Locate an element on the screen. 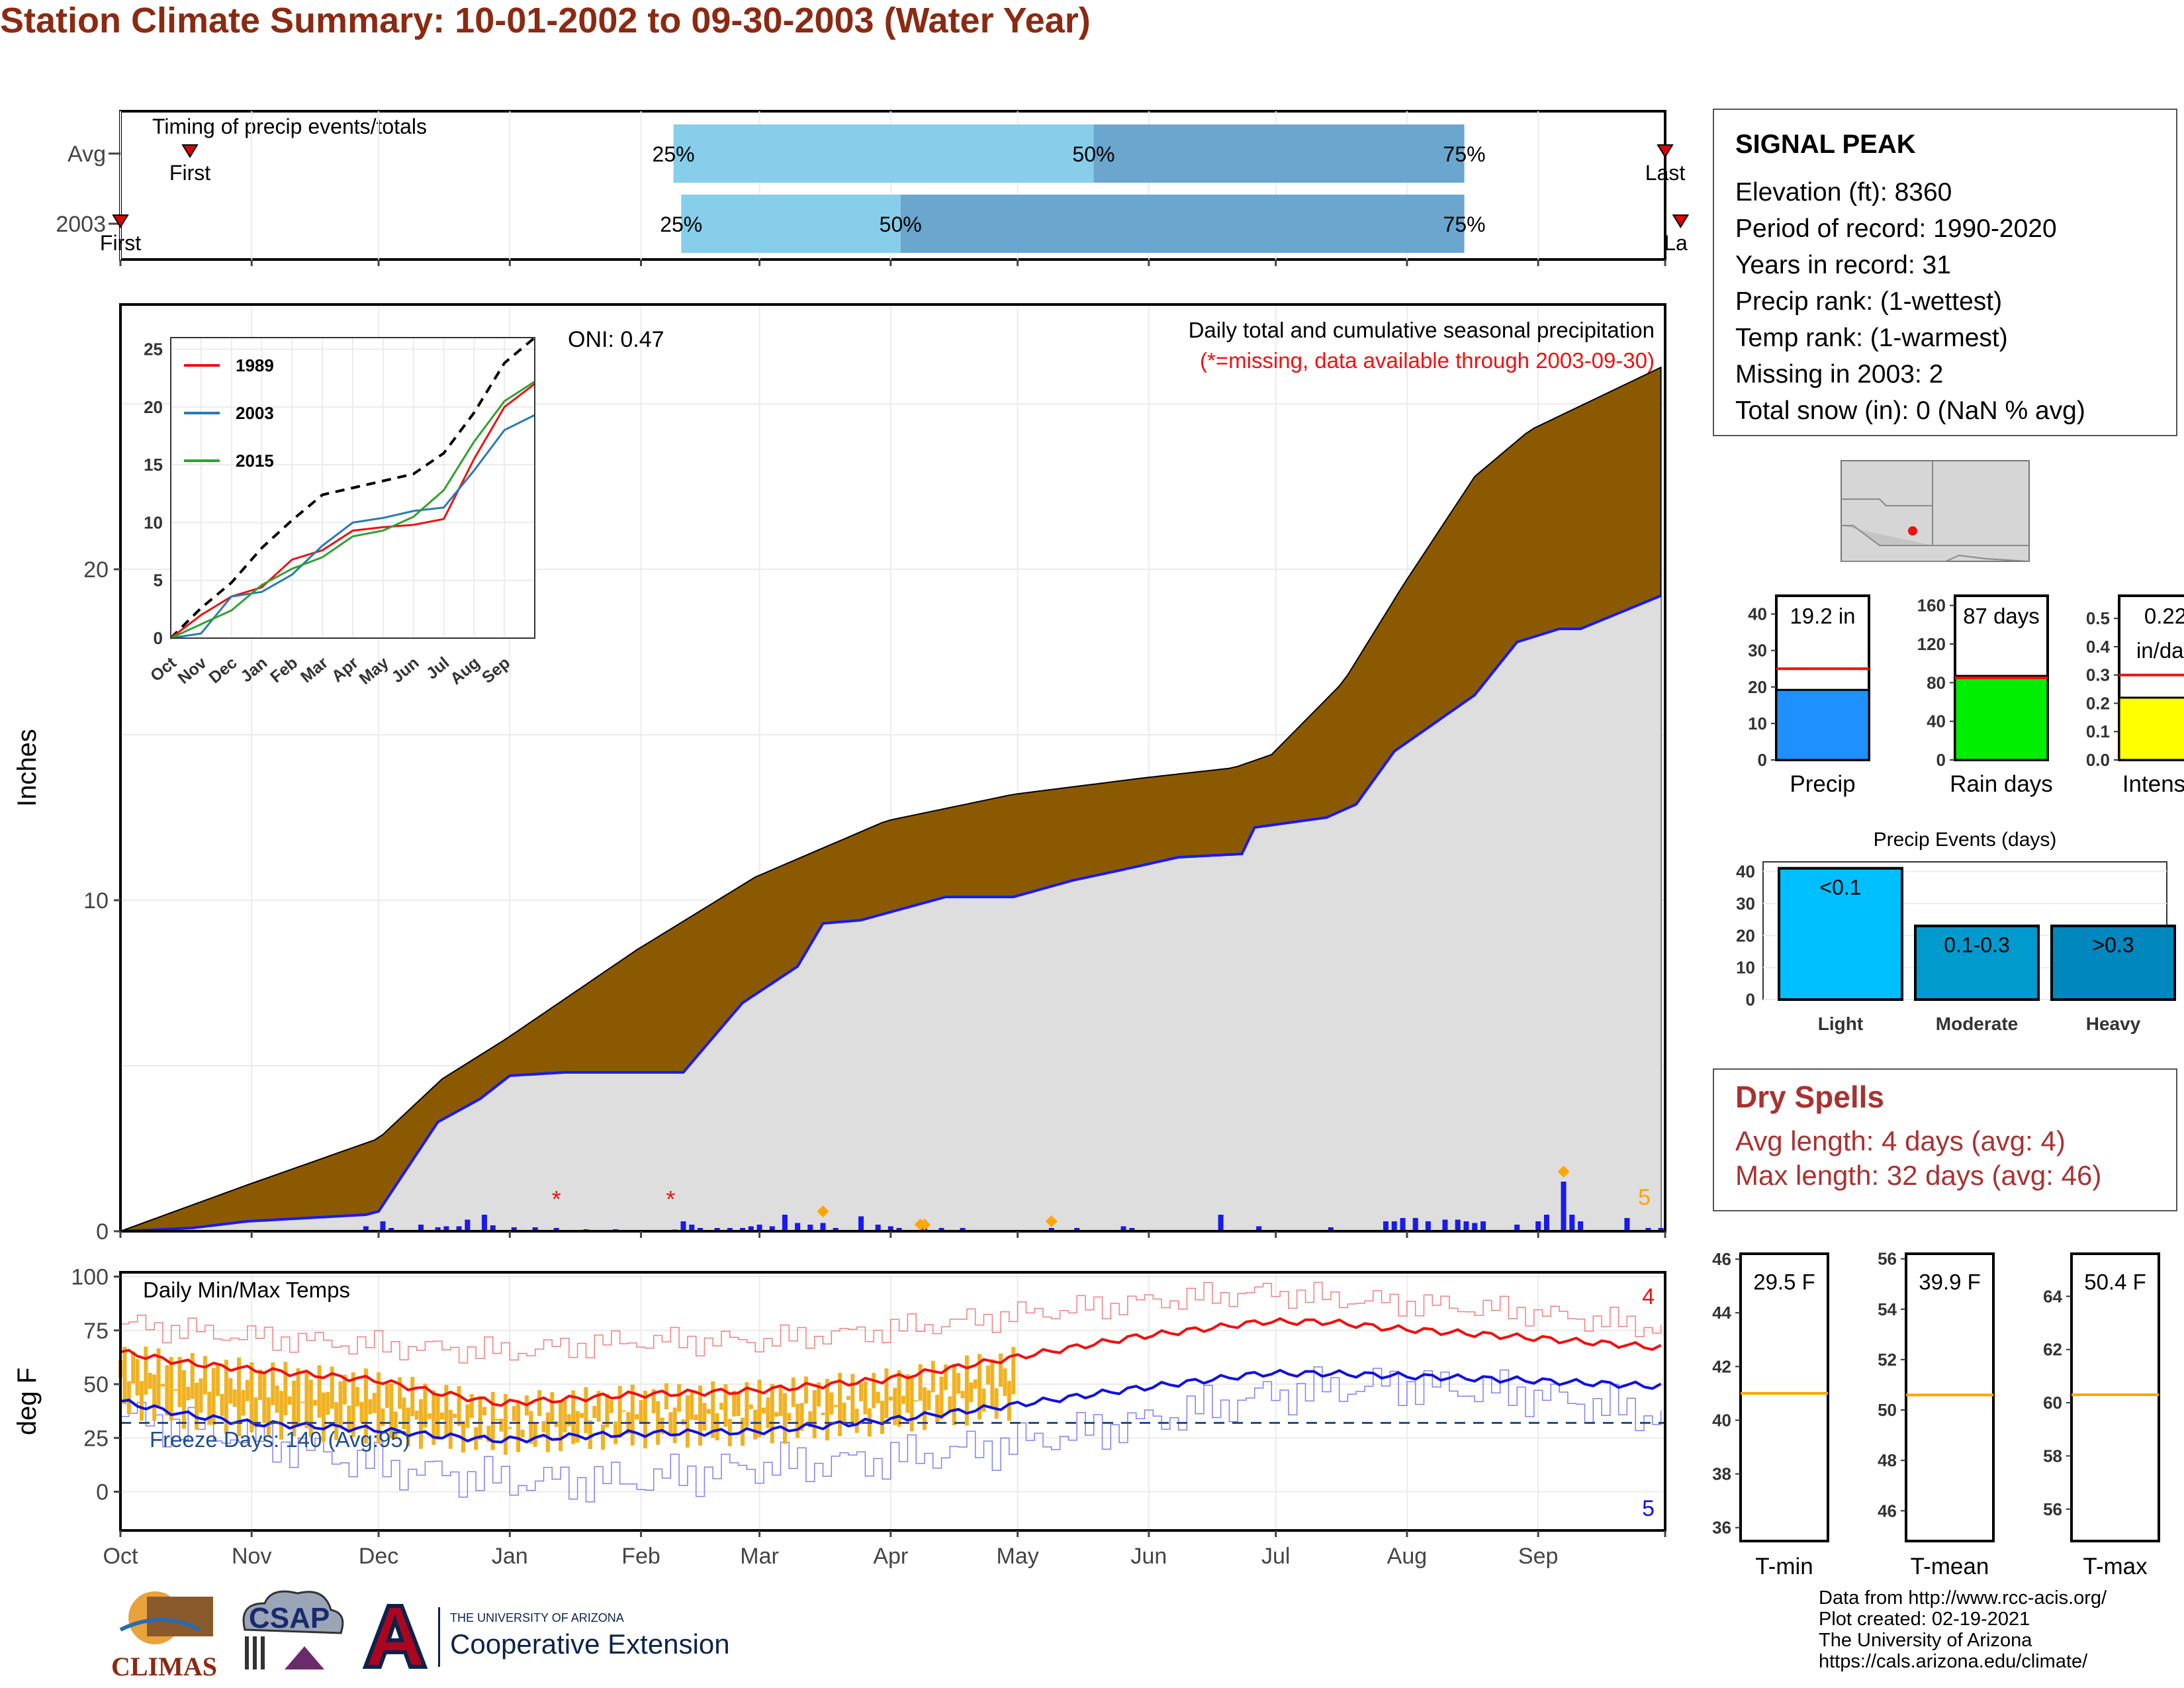 This screenshot has width=2184, height=1688. events-bar-label: >0.3 is located at coordinates (2113, 945).